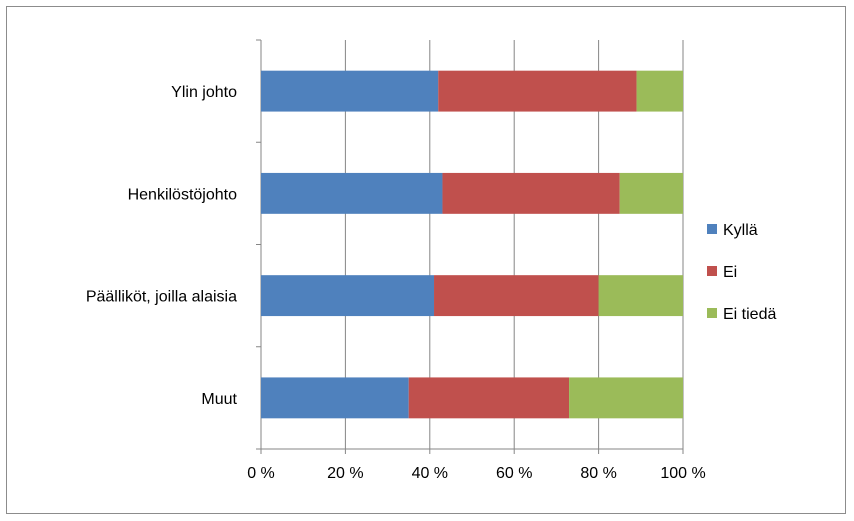 Image resolution: width=854 pixels, height=521 pixels. Describe the element at coordinates (183, 194) in the screenshot. I see `category-label: Henkilöstöjohto` at that location.